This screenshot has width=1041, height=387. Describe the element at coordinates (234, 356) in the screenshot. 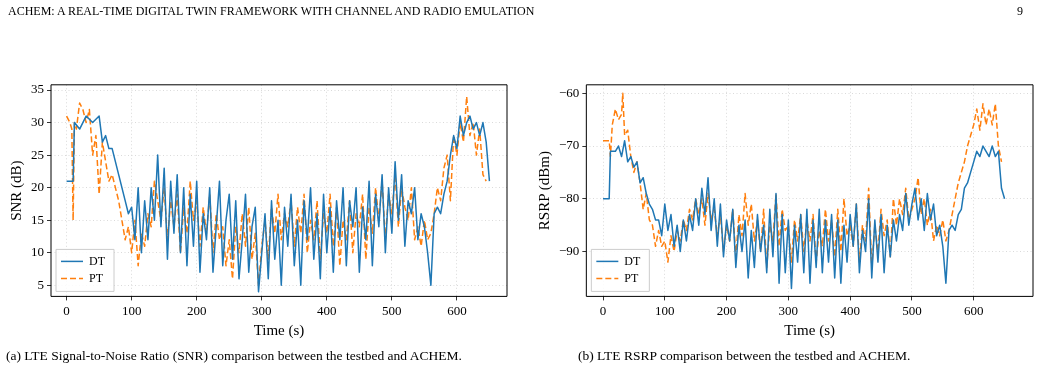

I see `text: (a) LTE Signal-to-Noise Ratio (SNR) comparison between the testbed and ACHEM.` at that location.